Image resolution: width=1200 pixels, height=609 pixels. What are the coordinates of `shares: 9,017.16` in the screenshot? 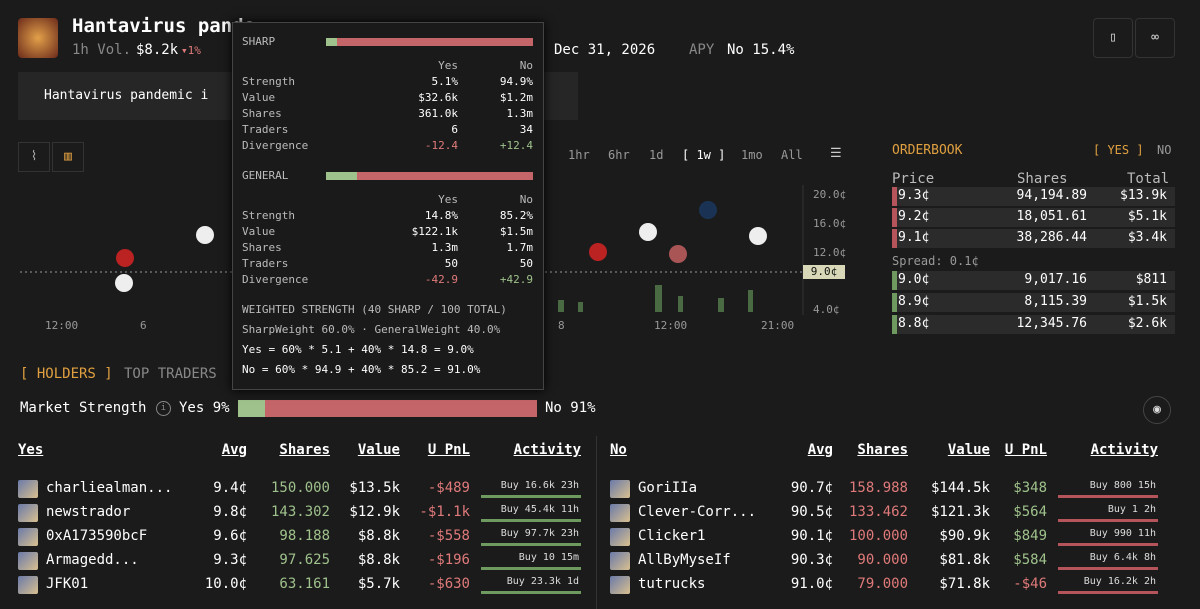 It's located at (1055, 279).